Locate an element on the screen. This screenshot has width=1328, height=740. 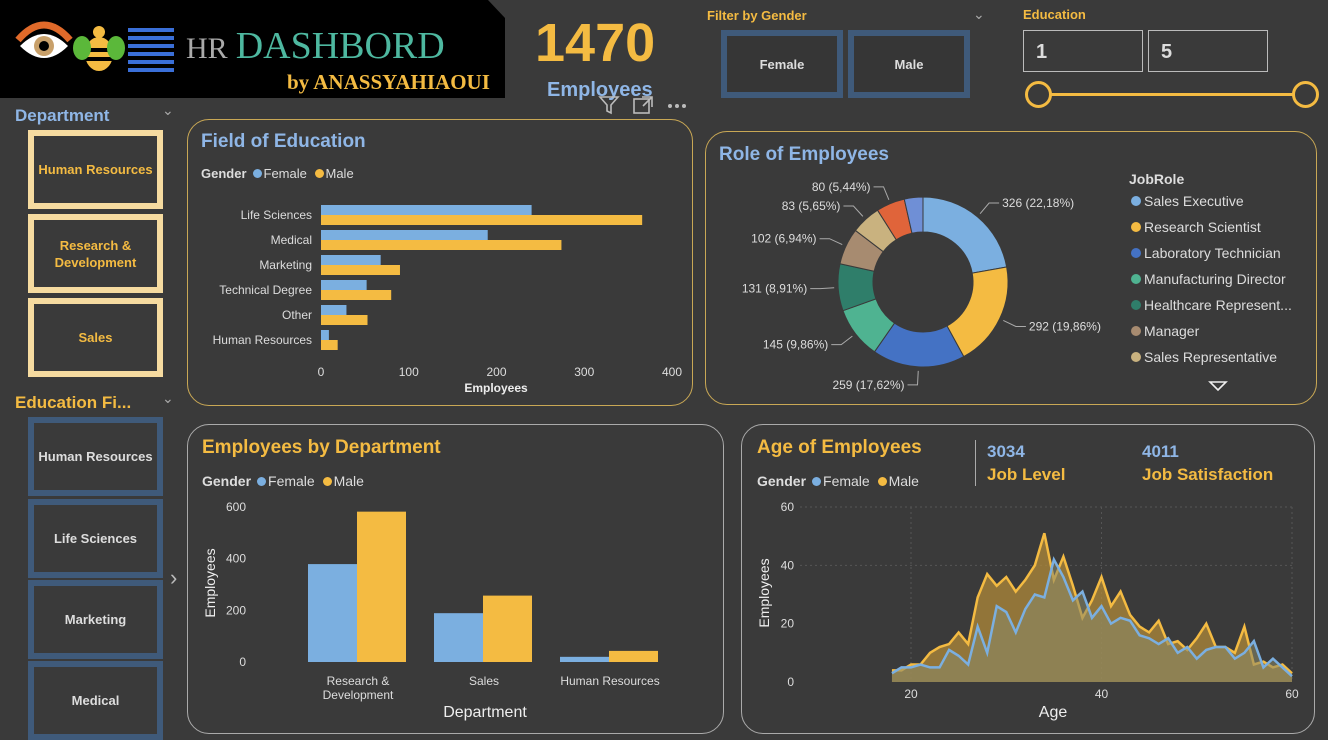
gender-male-button: Male is located at coordinates (909, 64).